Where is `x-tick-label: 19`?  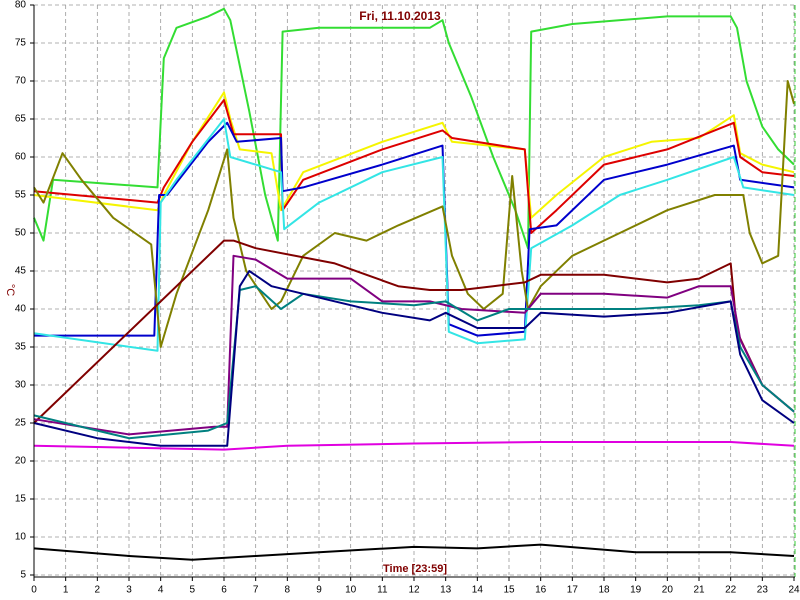
x-tick-label: 19 is located at coordinates (636, 590).